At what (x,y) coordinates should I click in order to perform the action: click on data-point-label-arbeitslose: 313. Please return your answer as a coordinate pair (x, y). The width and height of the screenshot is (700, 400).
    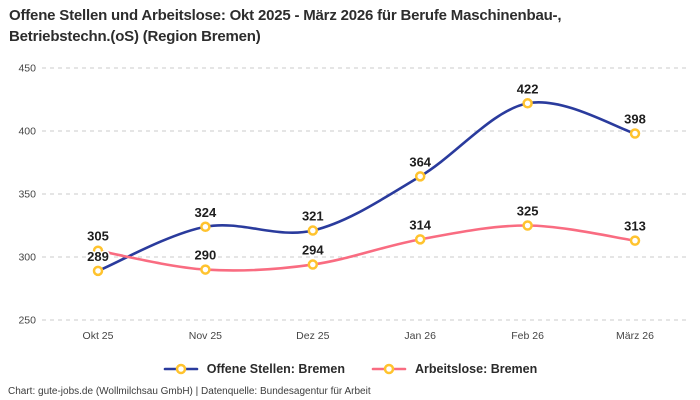
    Looking at the image, I should click on (635, 226).